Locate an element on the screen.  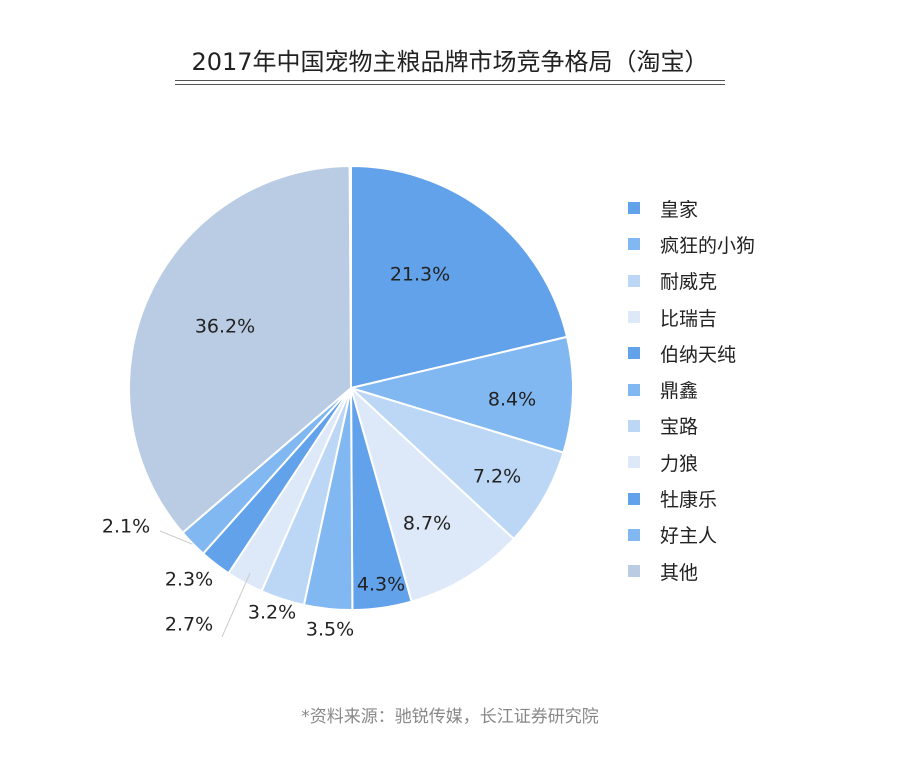
legend-item-1: 疯狂的小狗 is located at coordinates (691, 244).